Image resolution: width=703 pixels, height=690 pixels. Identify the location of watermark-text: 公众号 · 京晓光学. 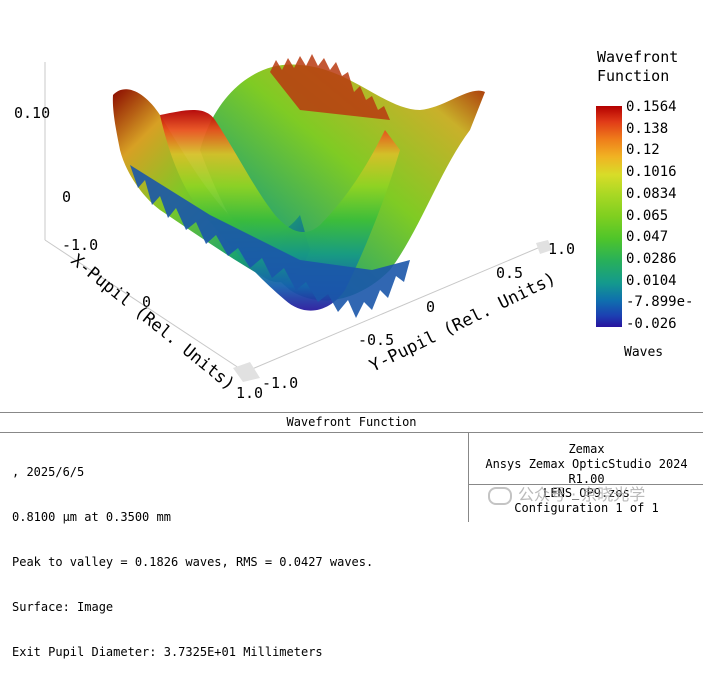
(582, 494).